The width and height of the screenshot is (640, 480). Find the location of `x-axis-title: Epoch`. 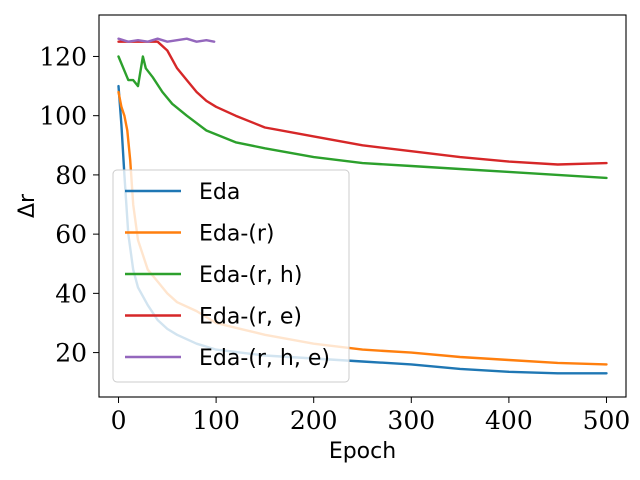

x-axis-title: Epoch is located at coordinates (362, 451).